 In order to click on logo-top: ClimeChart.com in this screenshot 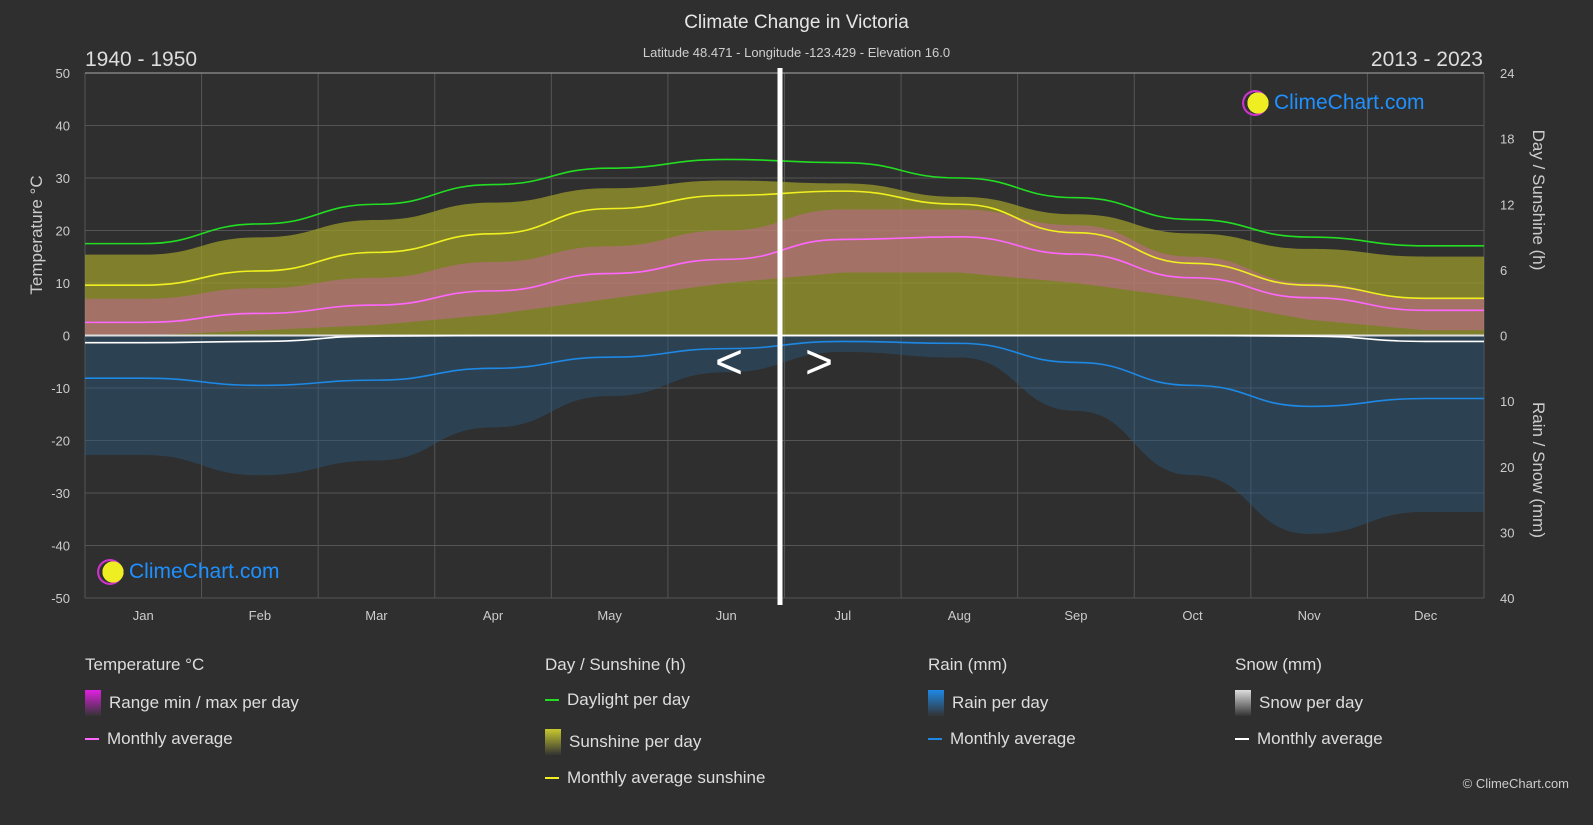, I will do `click(1332, 103)`.